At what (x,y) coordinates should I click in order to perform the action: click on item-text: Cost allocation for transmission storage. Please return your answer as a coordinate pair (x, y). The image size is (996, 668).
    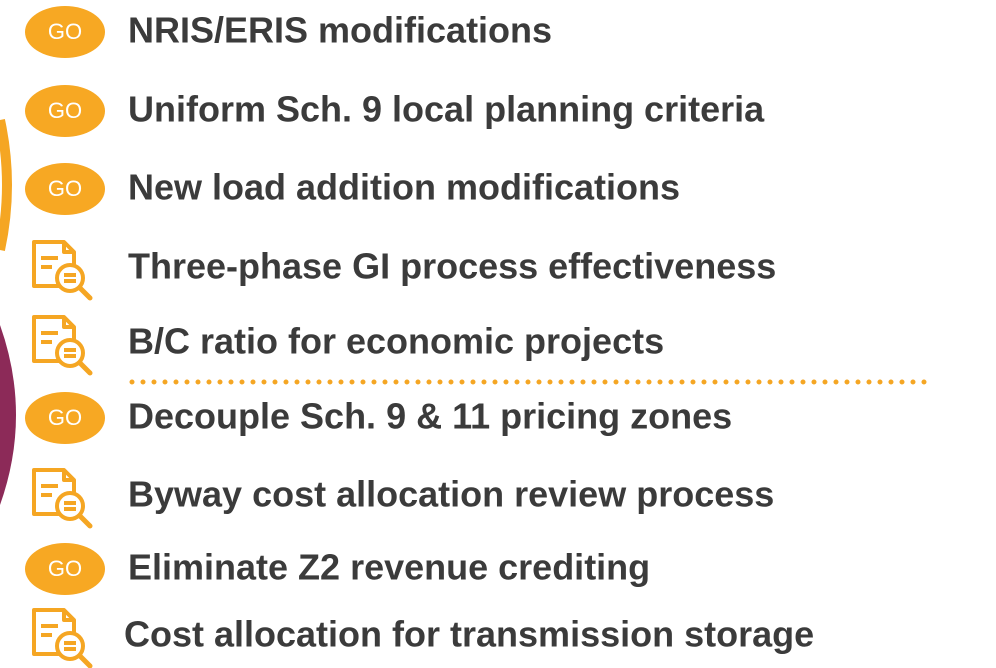
    Looking at the image, I should click on (469, 634).